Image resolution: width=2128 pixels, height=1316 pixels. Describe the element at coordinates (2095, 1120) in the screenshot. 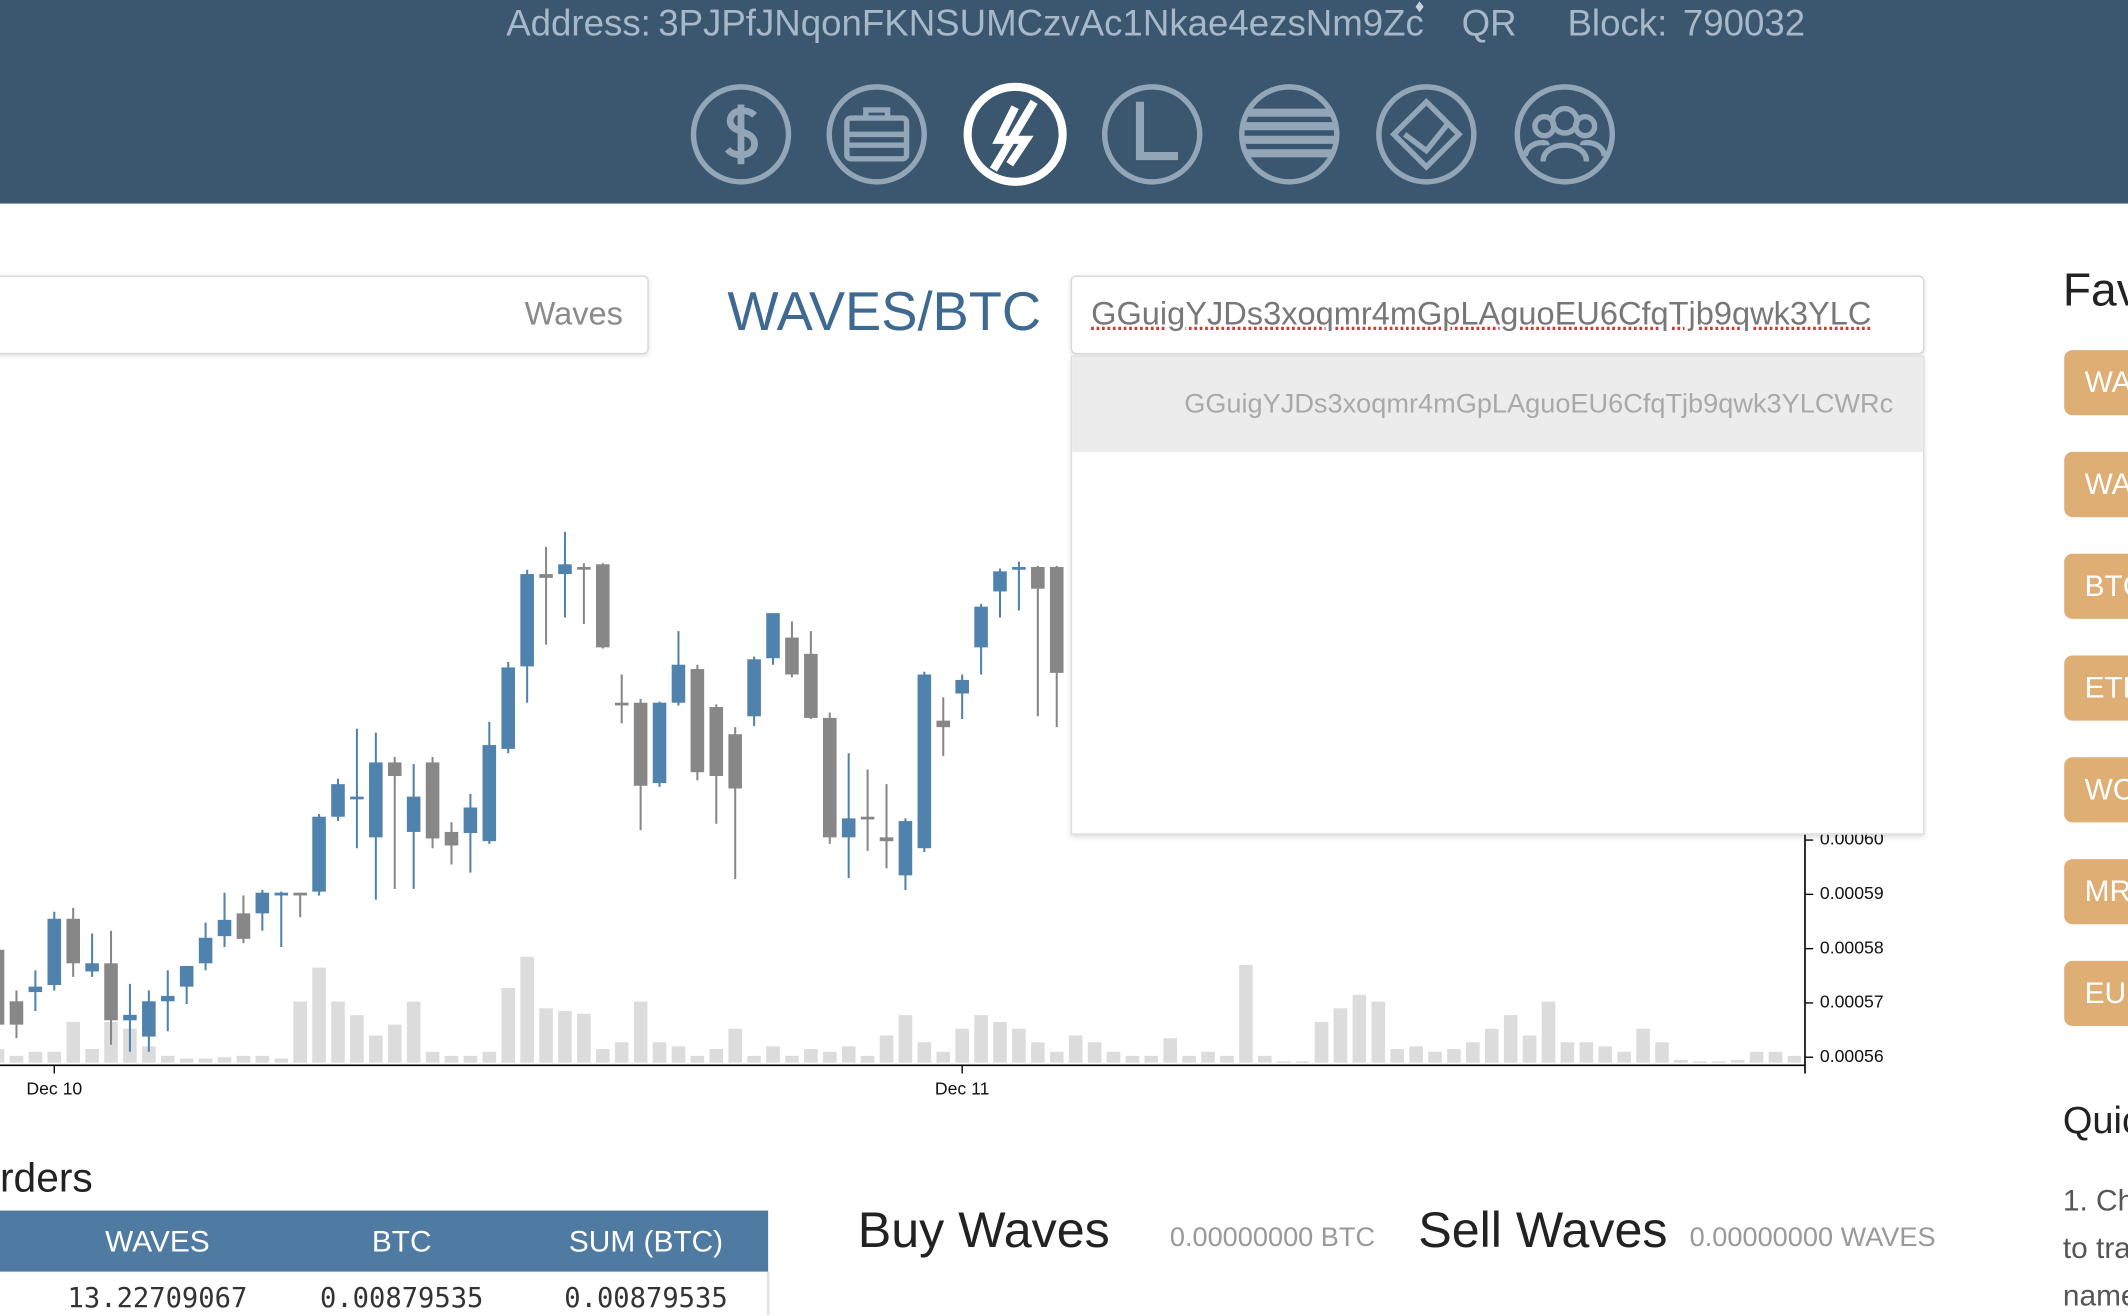

I see `quick-title: Quic` at that location.